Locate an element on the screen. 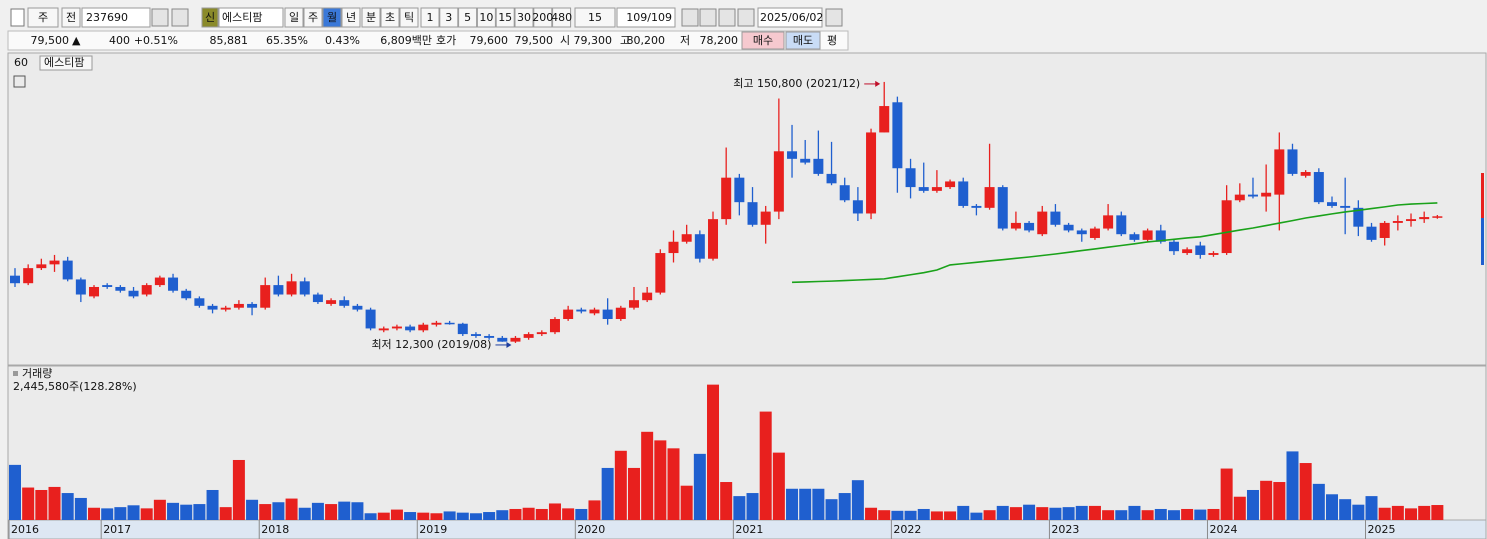  x-tick-label: 2025 is located at coordinates (1382, 529).